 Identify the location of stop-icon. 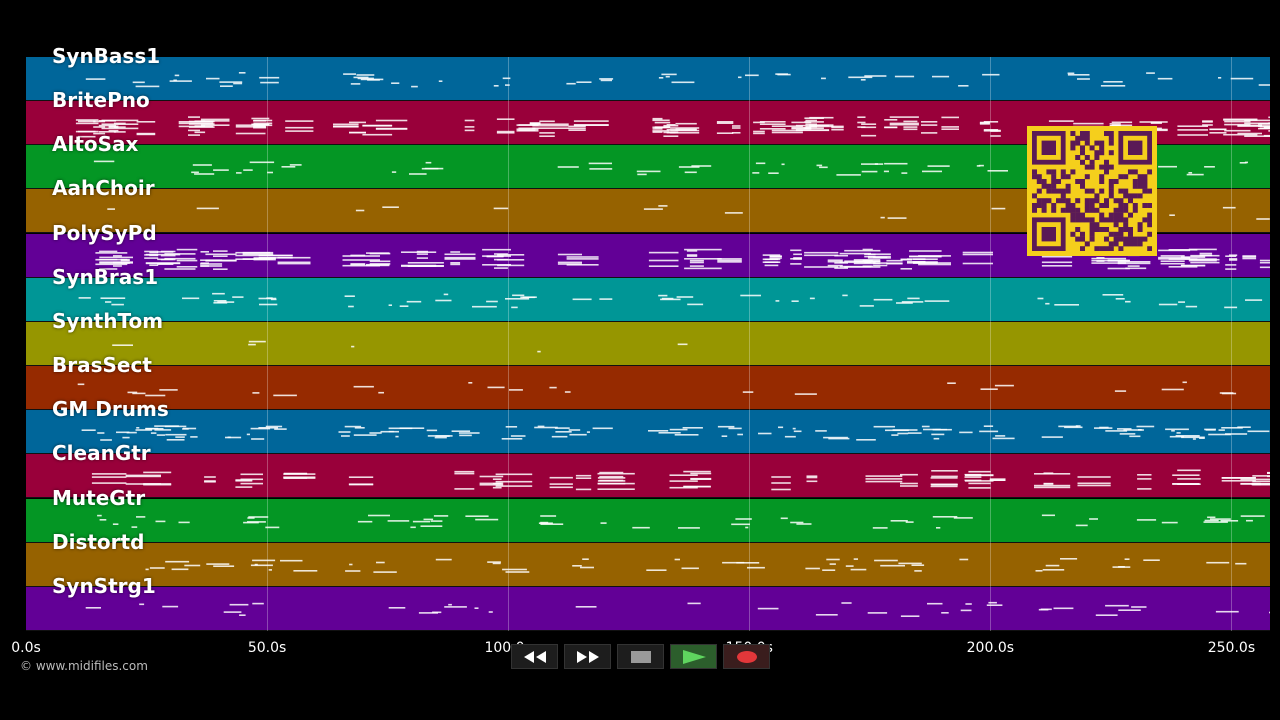
(640, 656).